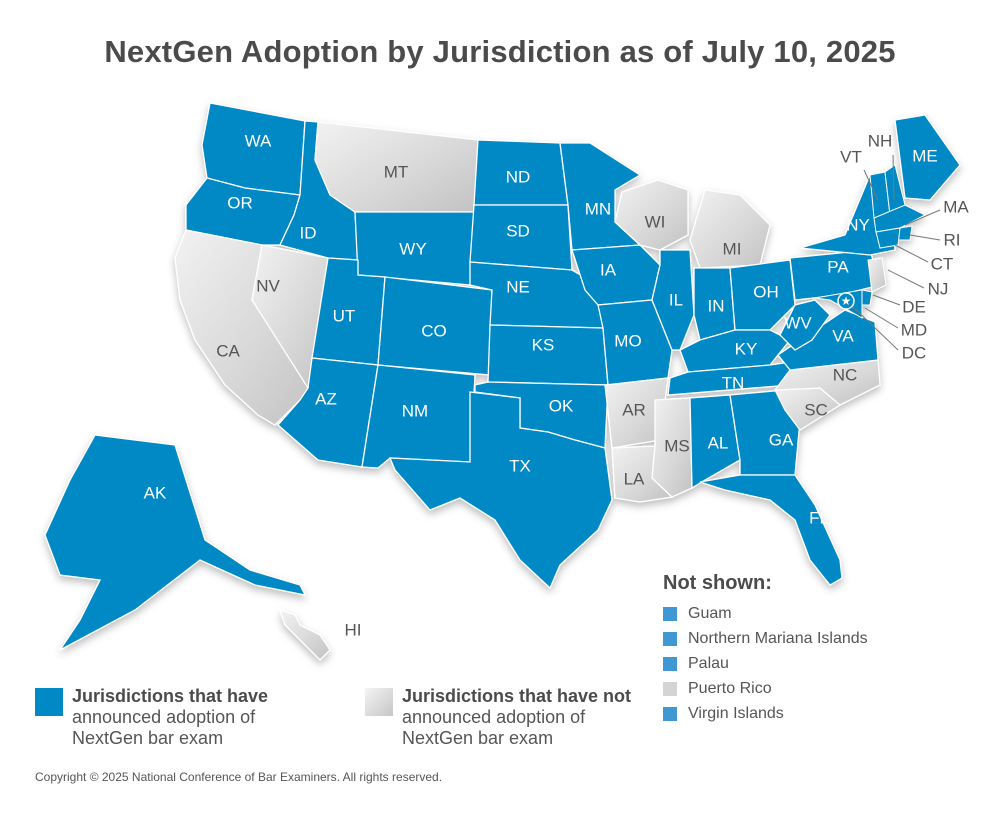 This screenshot has width=1000, height=820. What do you see at coordinates (304, 634) in the screenshot?
I see `state-hi` at bounding box center [304, 634].